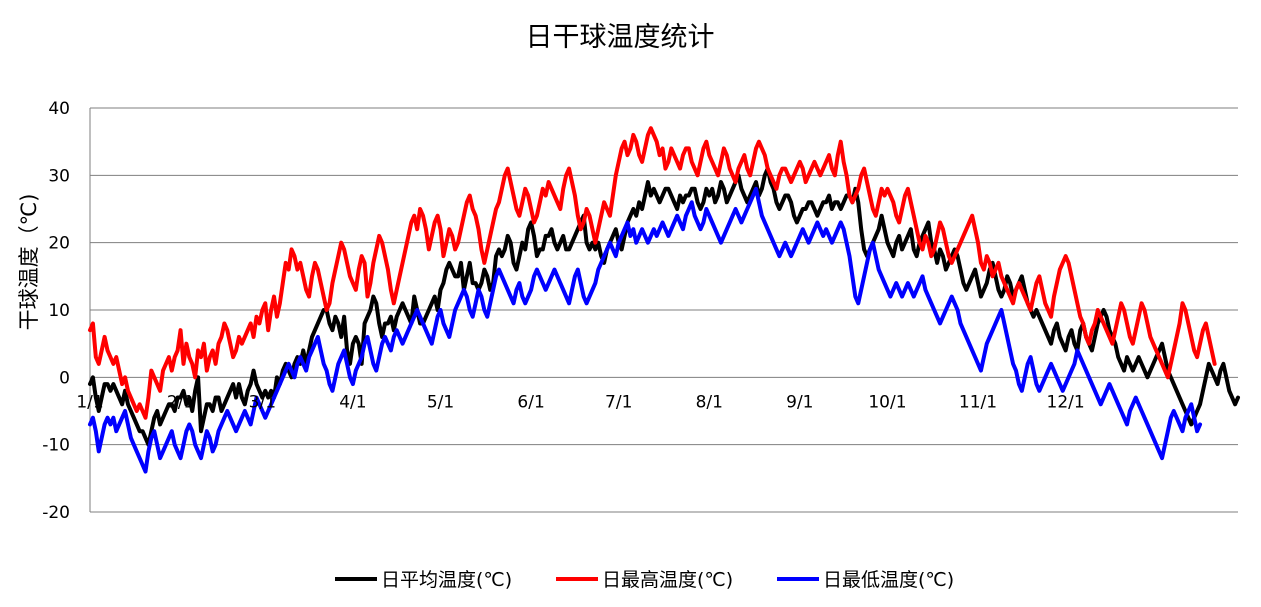 The image size is (1261, 607). Describe the element at coordinates (1066, 402) in the screenshot. I see `x-tick-label: 12/1` at that location.